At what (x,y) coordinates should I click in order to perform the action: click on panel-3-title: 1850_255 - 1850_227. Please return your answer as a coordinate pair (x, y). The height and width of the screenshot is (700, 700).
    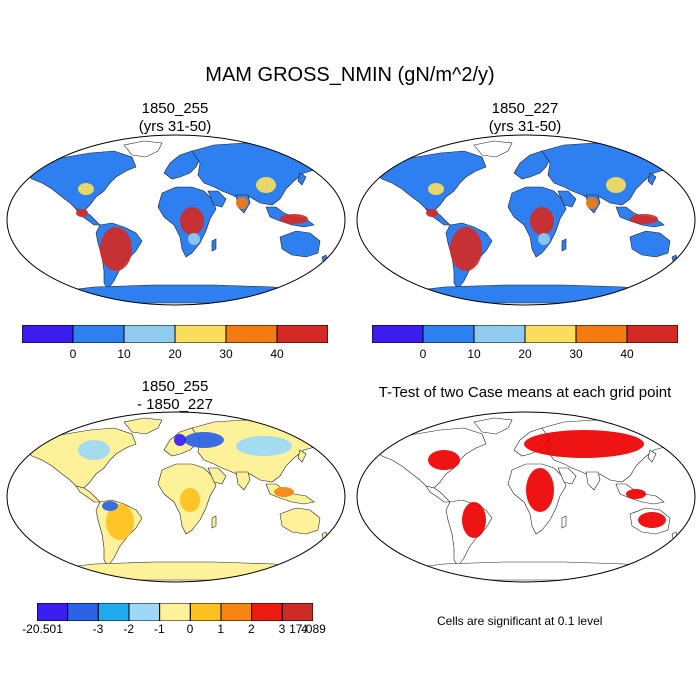
    Looking at the image, I should click on (175, 396).